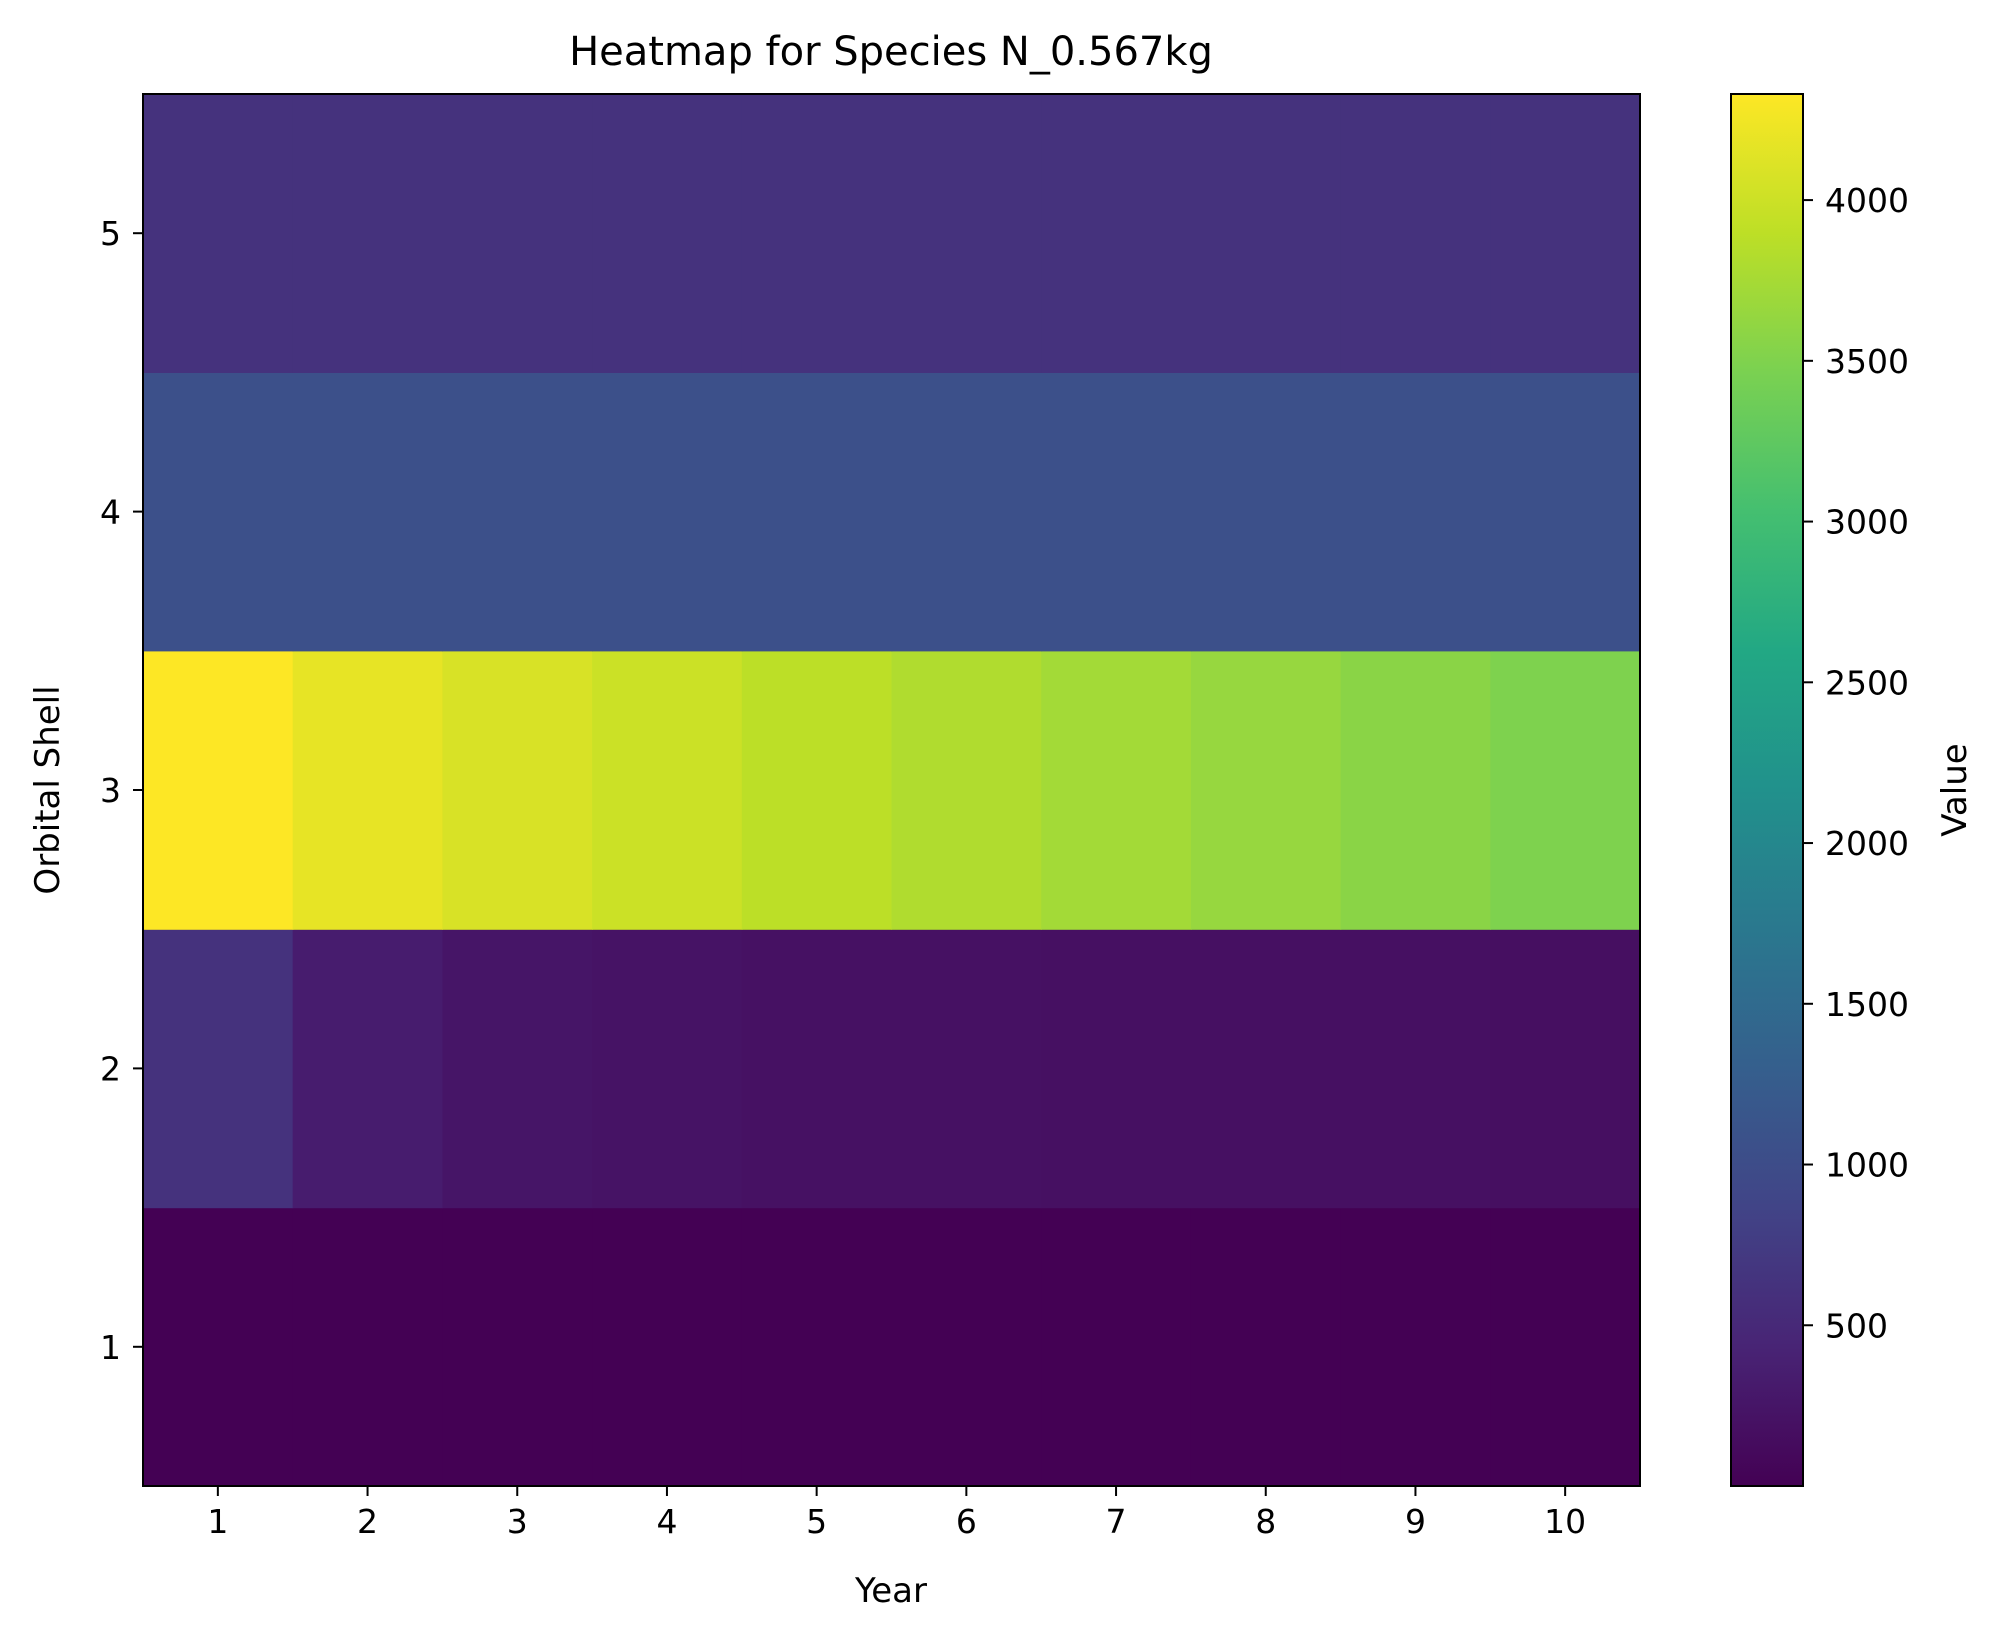 The width and height of the screenshot is (2014, 1634). What do you see at coordinates (816, 1521) in the screenshot?
I see `x-tick-label: 5` at bounding box center [816, 1521].